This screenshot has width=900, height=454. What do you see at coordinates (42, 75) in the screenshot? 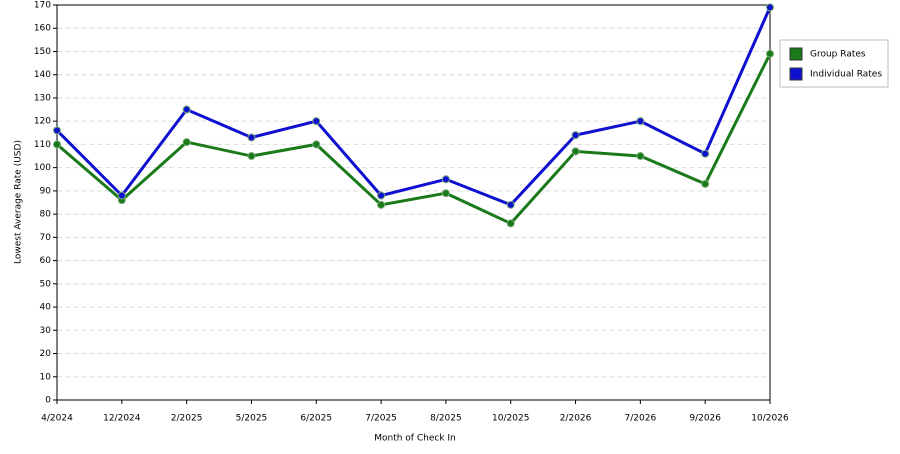
I see `y-tick-label: 140` at bounding box center [42, 75].